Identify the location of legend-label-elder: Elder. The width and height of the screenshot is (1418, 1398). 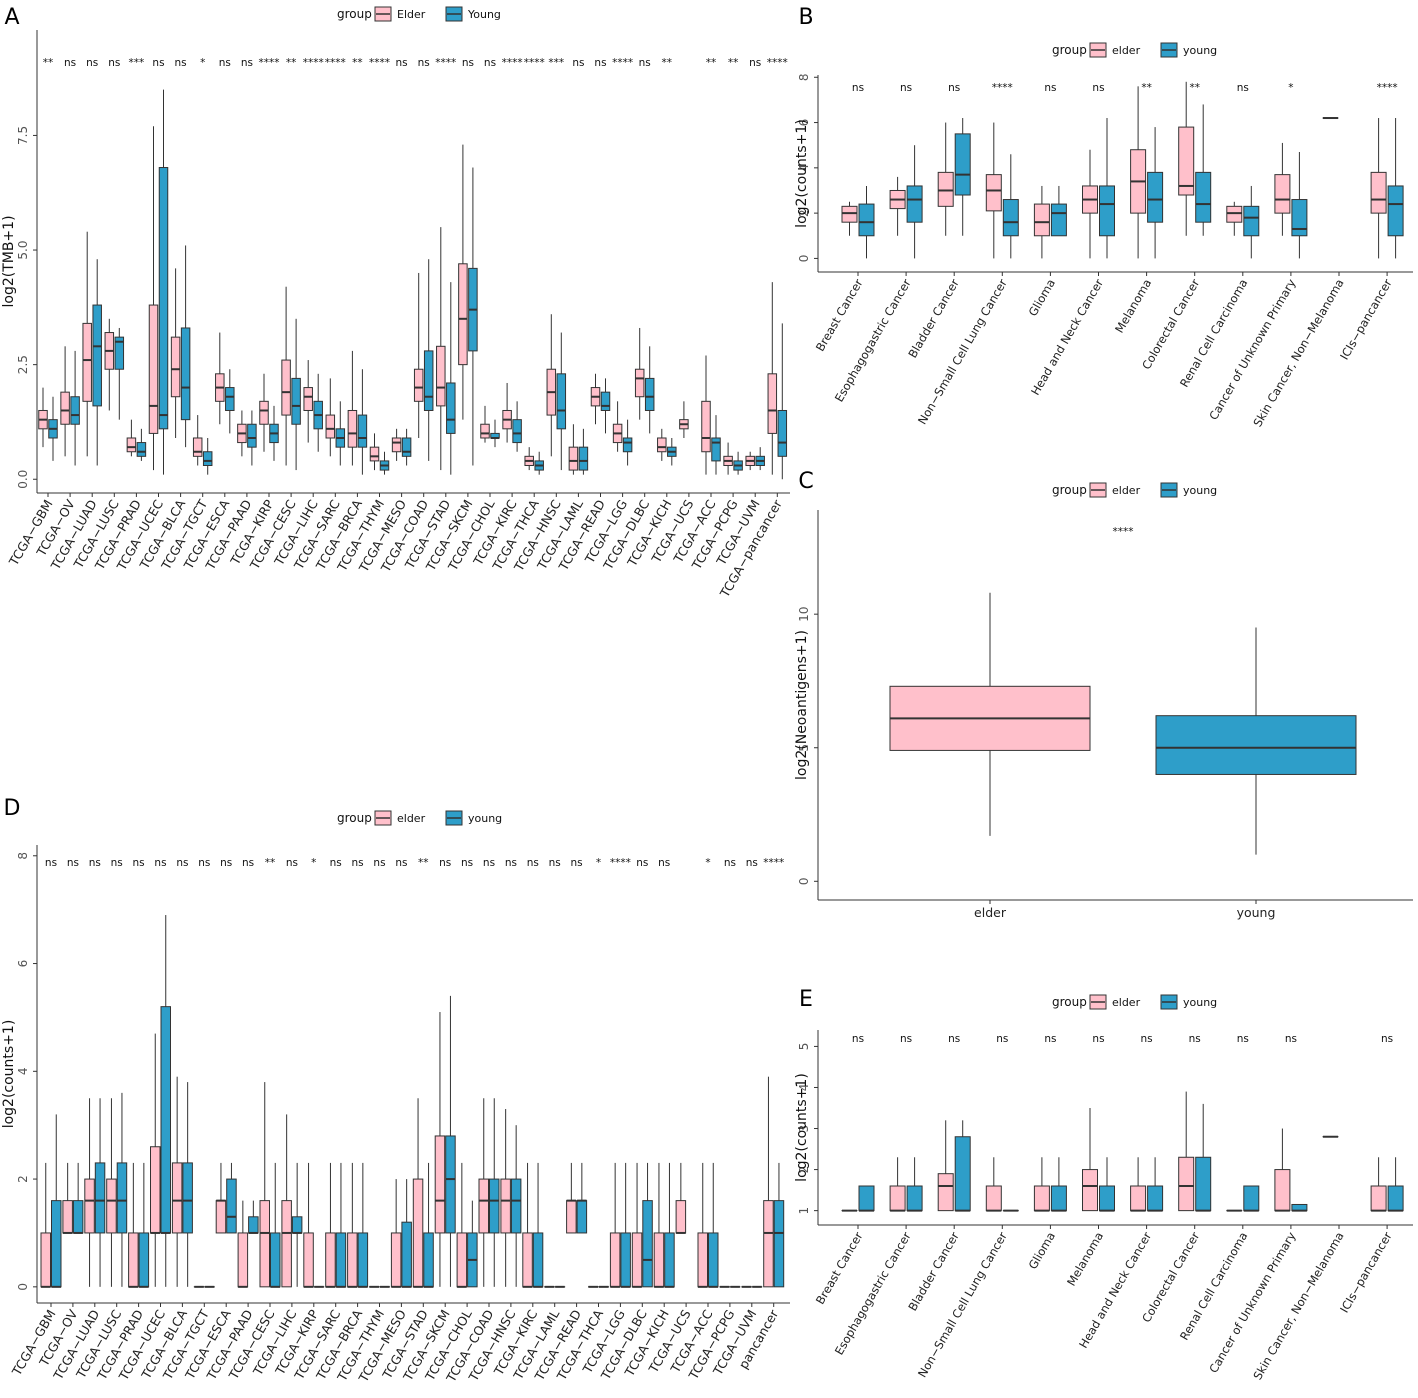
(411, 14).